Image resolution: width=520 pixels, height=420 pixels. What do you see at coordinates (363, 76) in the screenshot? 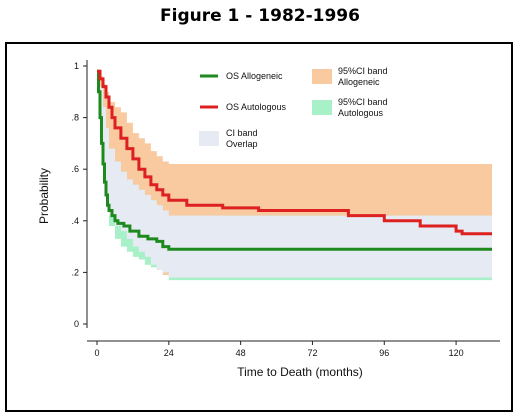
I see `legend-label: 95%CI band Allogeneic` at bounding box center [363, 76].